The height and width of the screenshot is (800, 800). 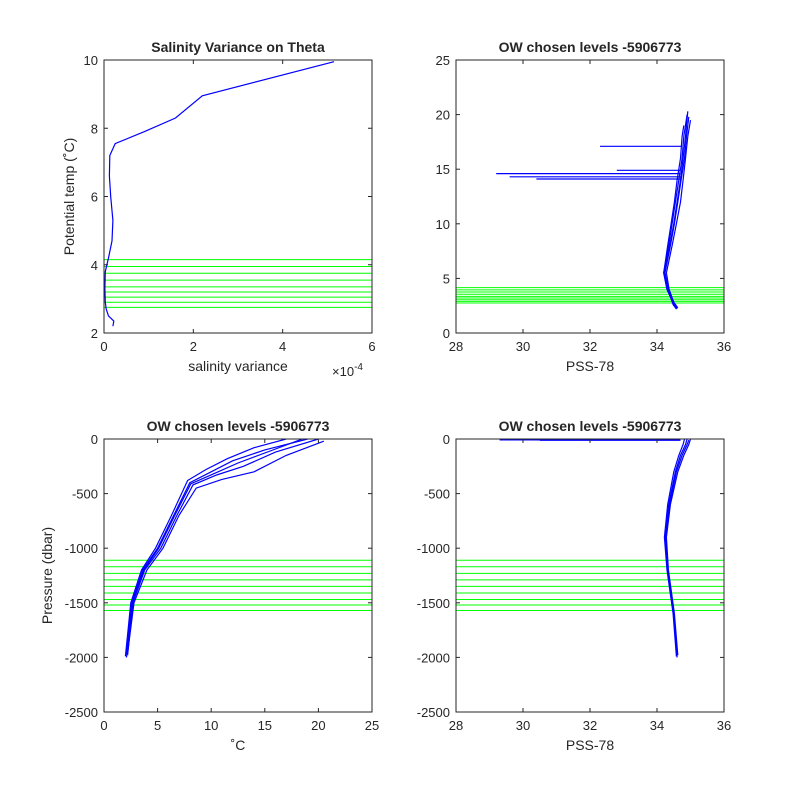 What do you see at coordinates (47, 575) in the screenshot?
I see `y-axis-label: Pressure (dbar)` at bounding box center [47, 575].